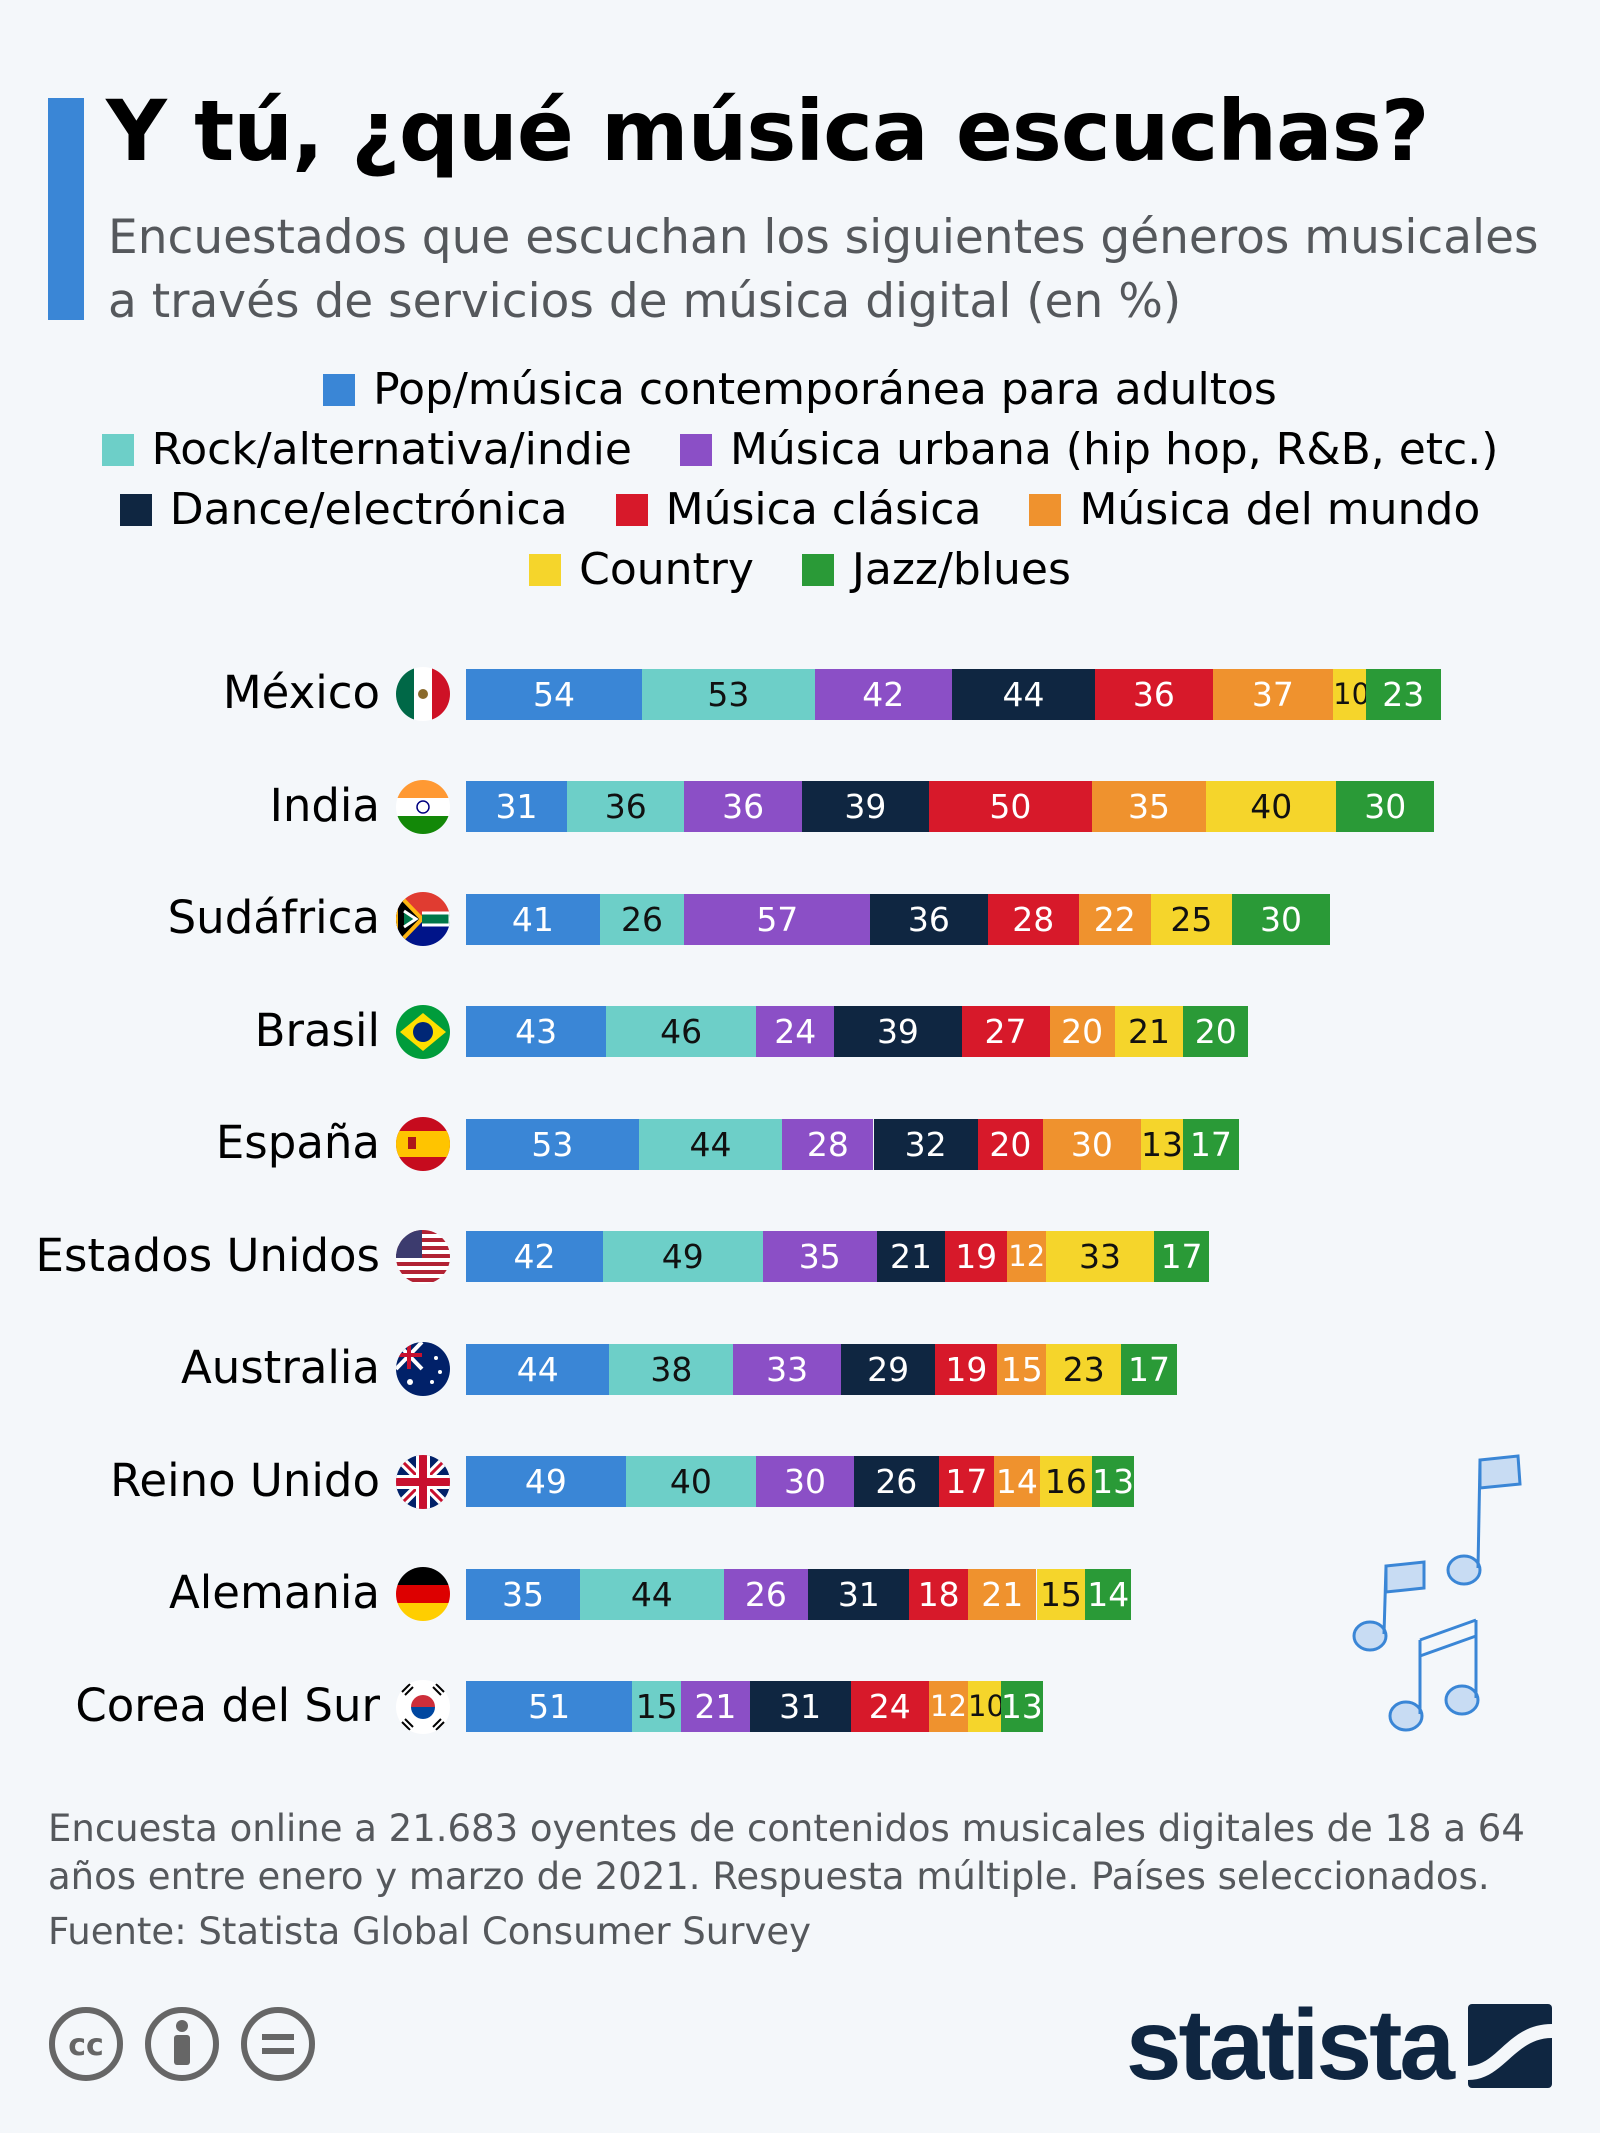 Image resolution: width=1600 pixels, height=2133 pixels. I want to click on legend-item: Música urbana (hip hop, R&B, etc.), so click(1089, 450).